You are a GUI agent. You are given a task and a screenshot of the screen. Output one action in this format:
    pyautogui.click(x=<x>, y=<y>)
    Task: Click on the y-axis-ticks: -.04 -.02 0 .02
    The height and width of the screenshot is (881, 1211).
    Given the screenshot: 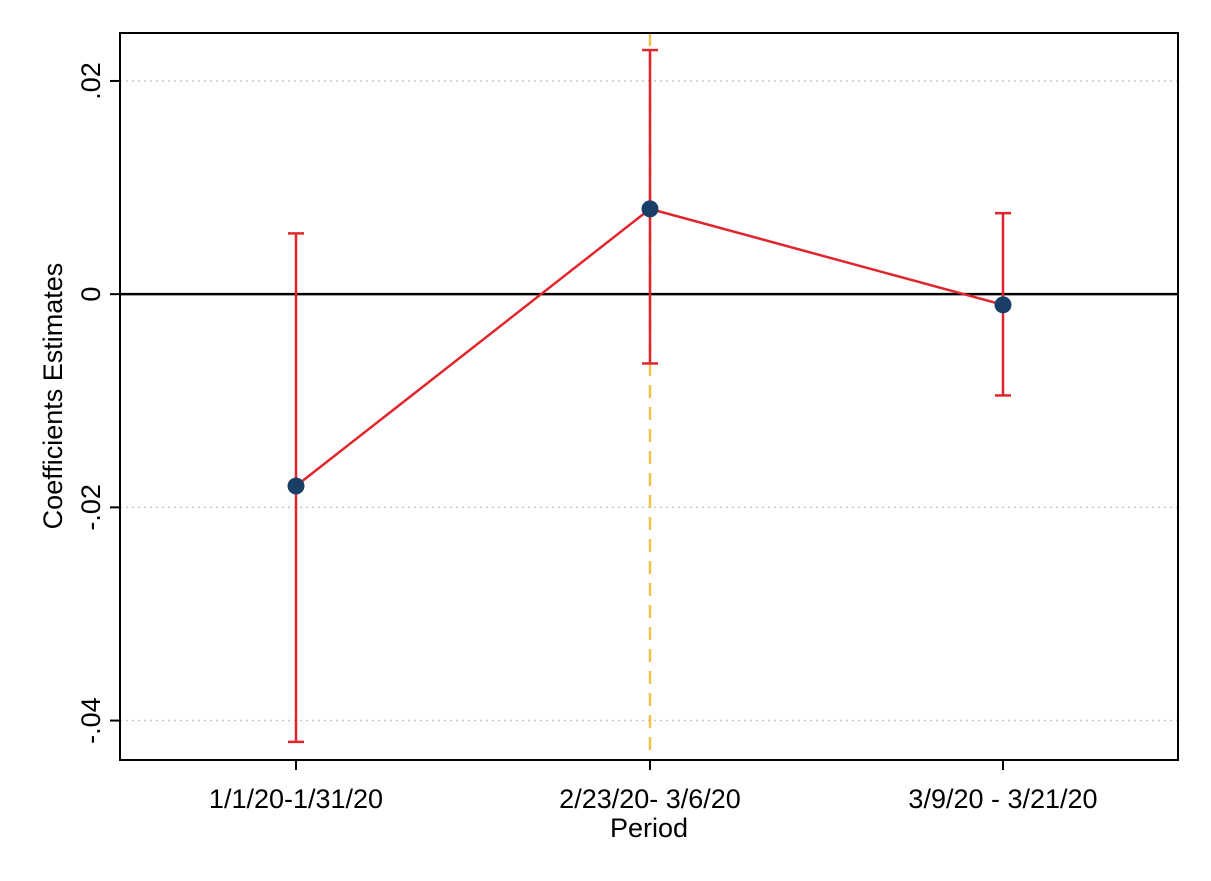 What is the action you would take?
    pyautogui.click(x=98, y=403)
    